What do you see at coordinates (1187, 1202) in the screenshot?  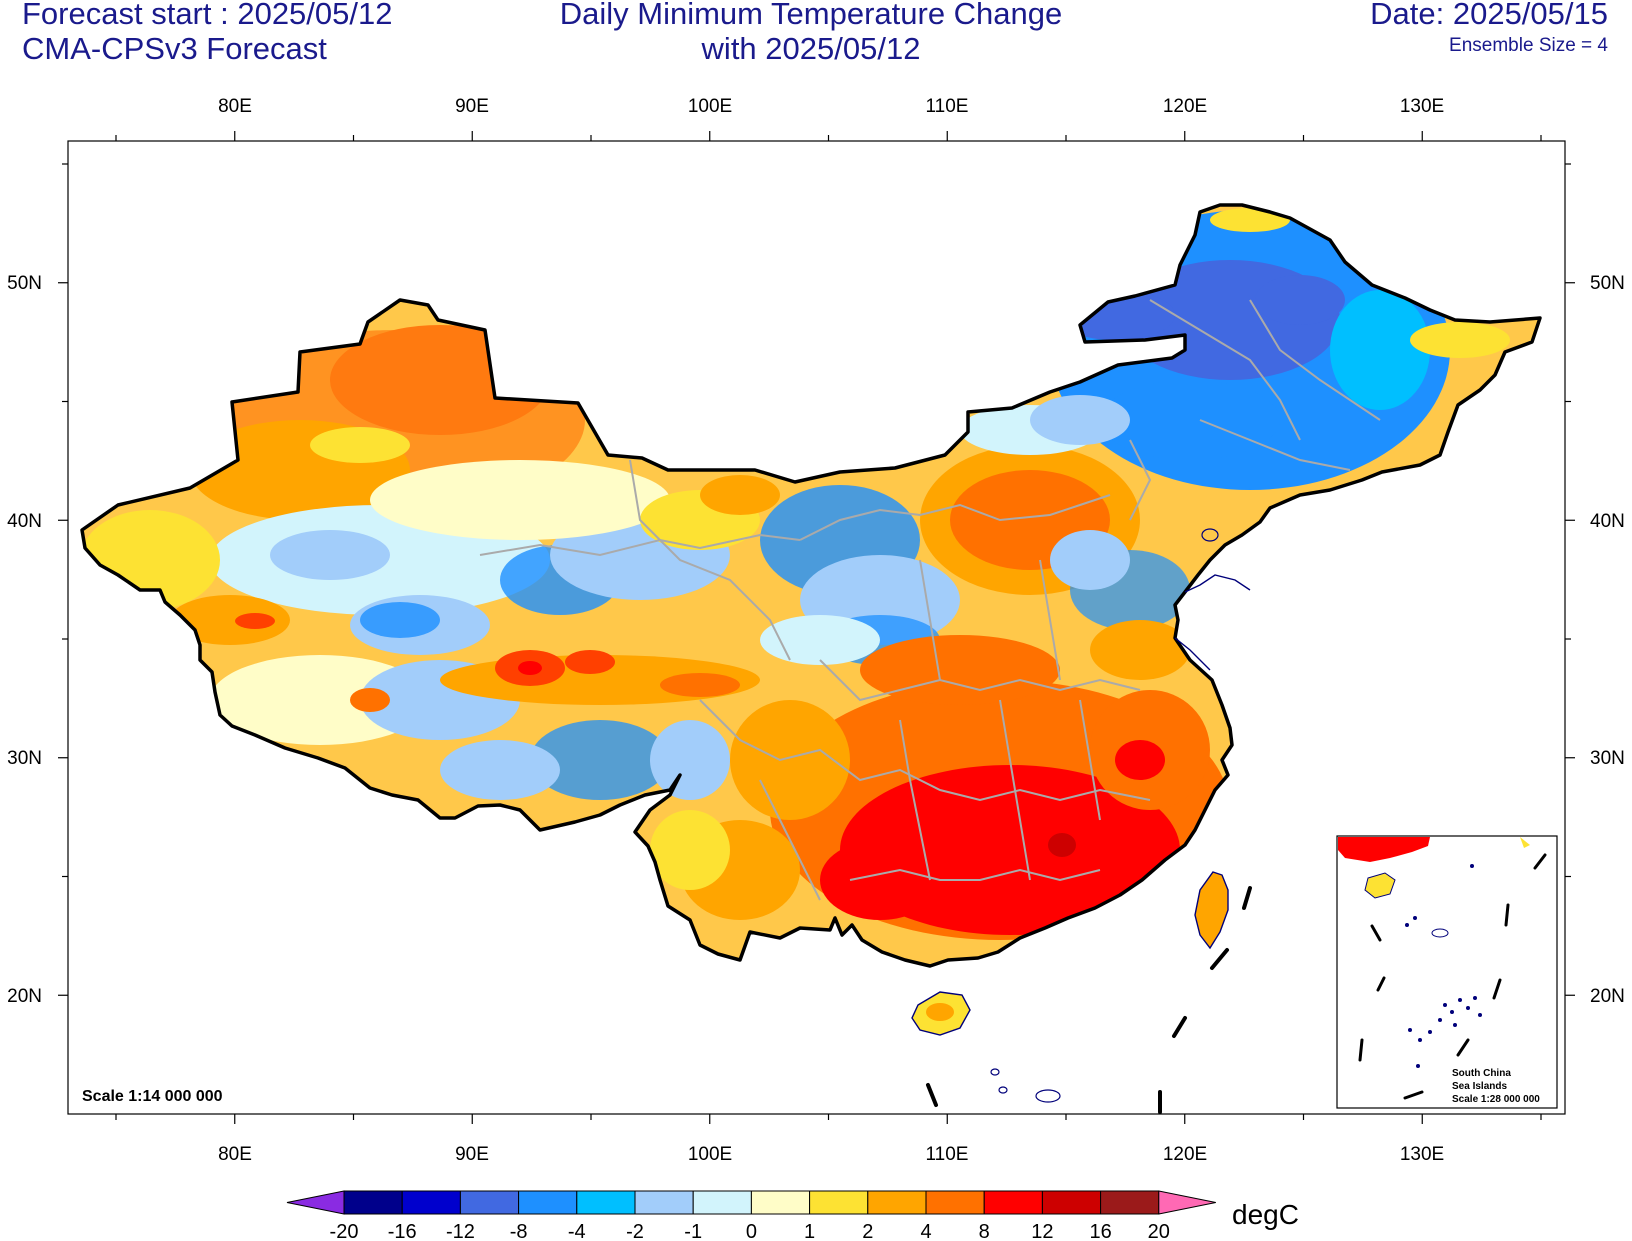 I see `colorbar-high-triangle` at bounding box center [1187, 1202].